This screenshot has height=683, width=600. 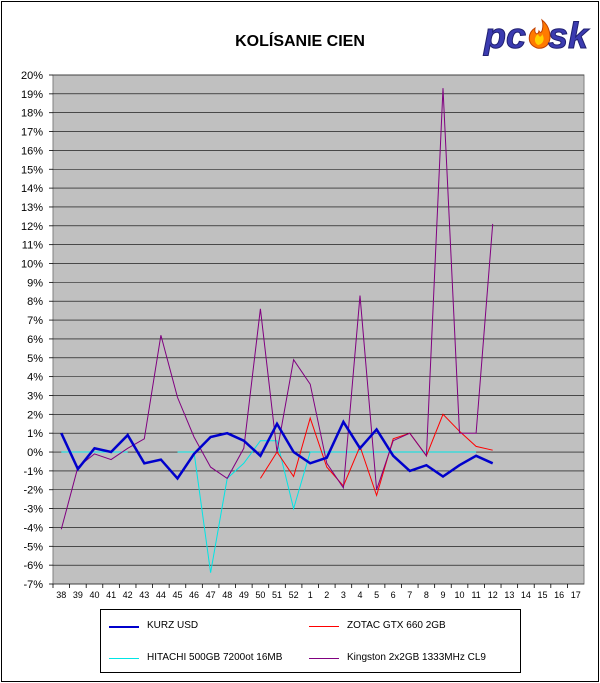 I want to click on x-tick-label: 6, so click(x=393, y=595).